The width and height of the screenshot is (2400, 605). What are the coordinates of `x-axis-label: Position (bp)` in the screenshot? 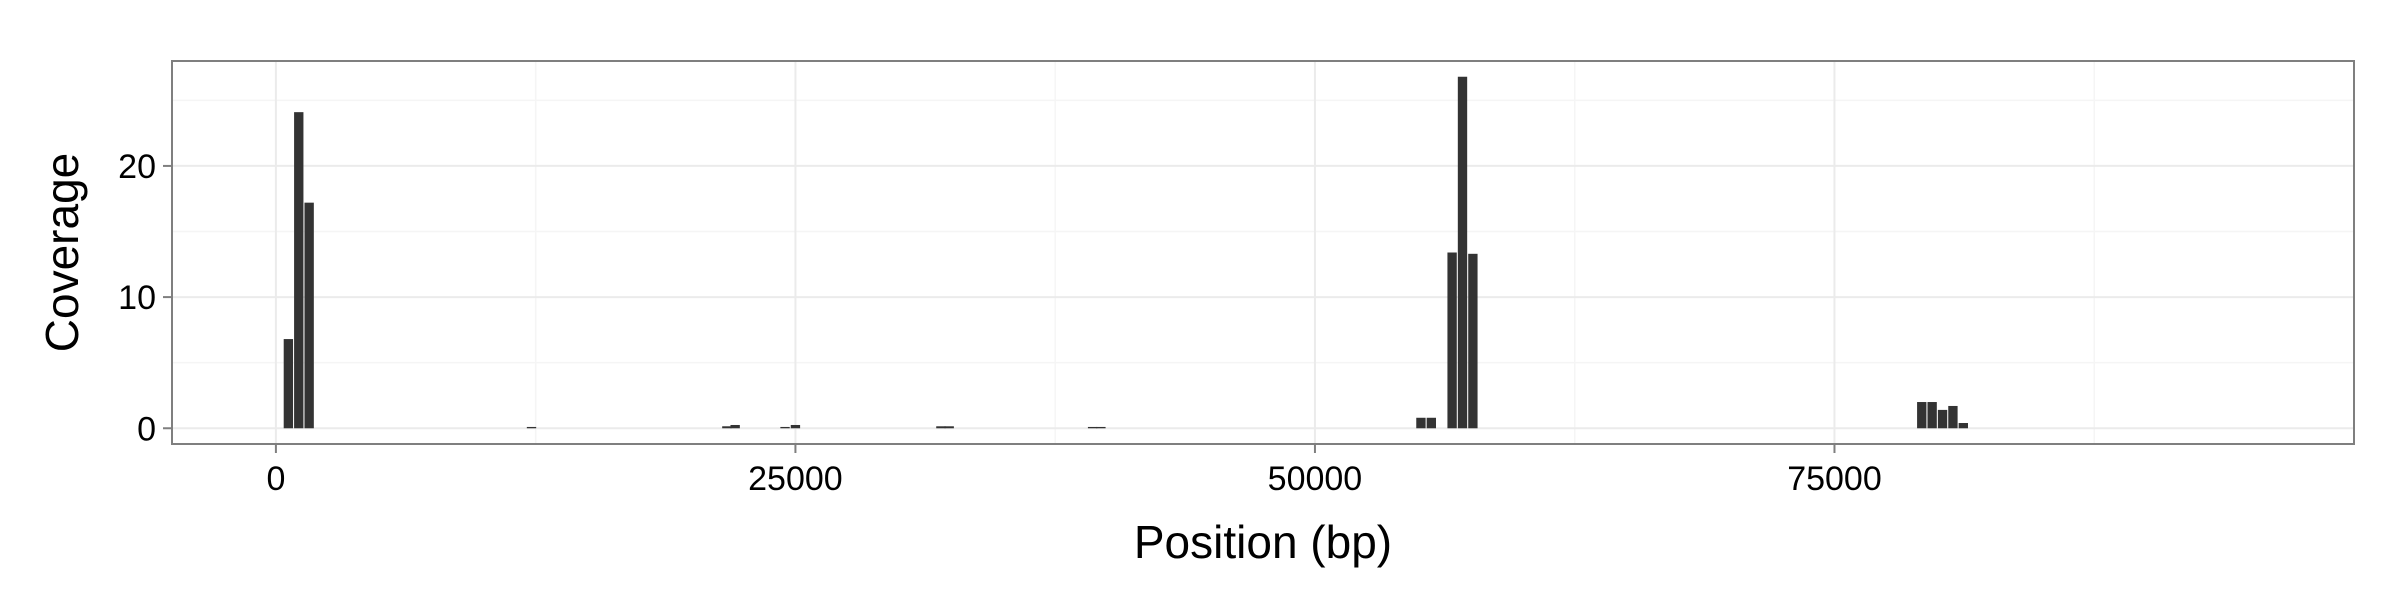 It's located at (1263, 542).